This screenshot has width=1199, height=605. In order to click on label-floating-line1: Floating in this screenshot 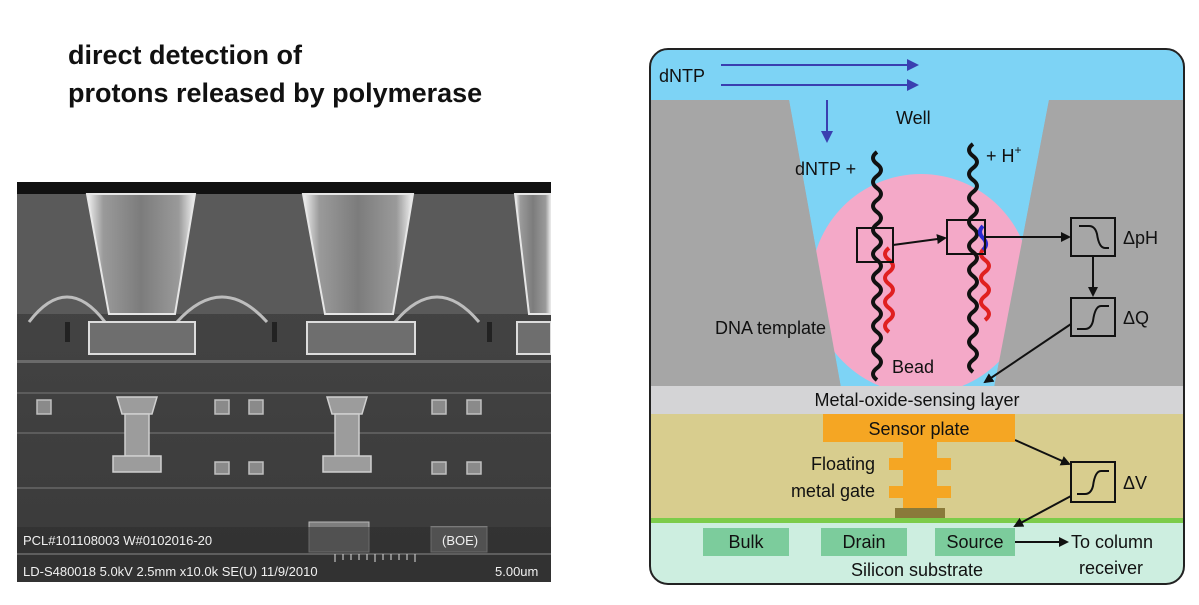, I will do `click(843, 464)`.